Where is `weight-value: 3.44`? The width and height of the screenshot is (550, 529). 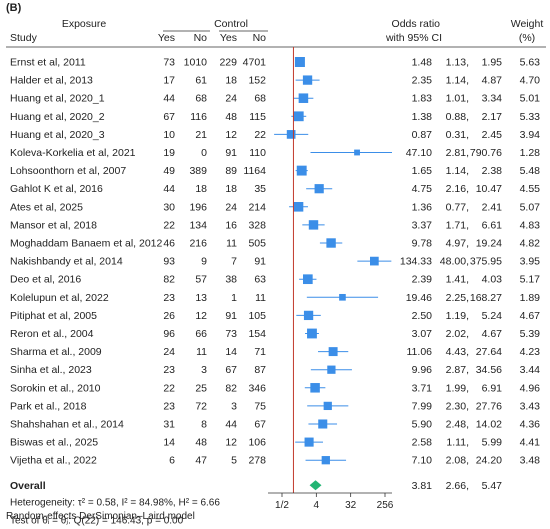
weight-value: 3.44 is located at coordinates (530, 370).